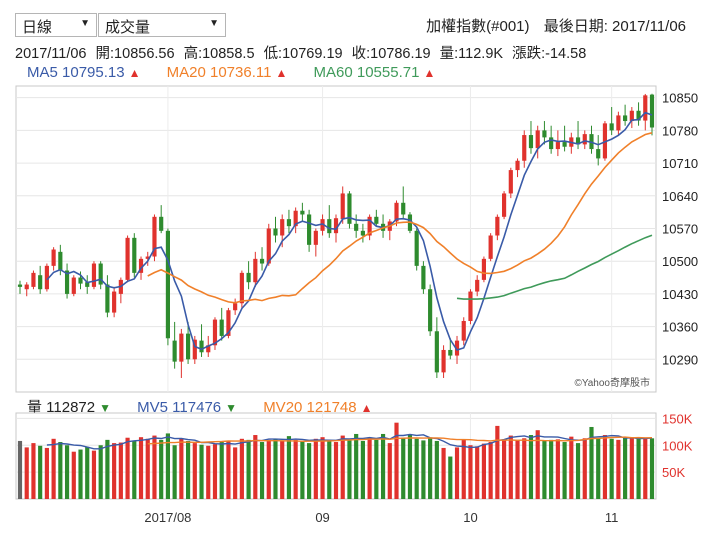 Image resolution: width=720 pixels, height=539 pixels. What do you see at coordinates (56, 25) in the screenshot?
I see `period-select: 日線 ▼` at bounding box center [56, 25].